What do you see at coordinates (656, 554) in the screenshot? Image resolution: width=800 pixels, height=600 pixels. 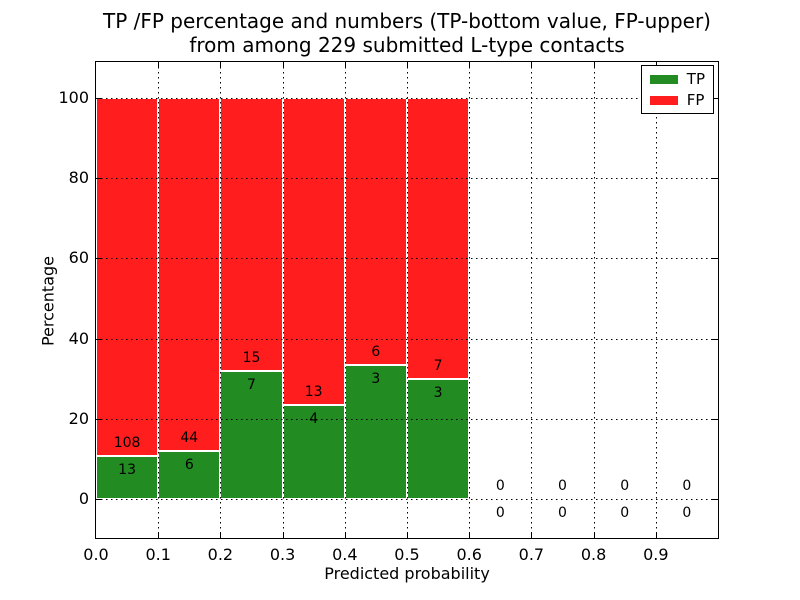 I see `x-tick-label: 0.9` at bounding box center [656, 554].